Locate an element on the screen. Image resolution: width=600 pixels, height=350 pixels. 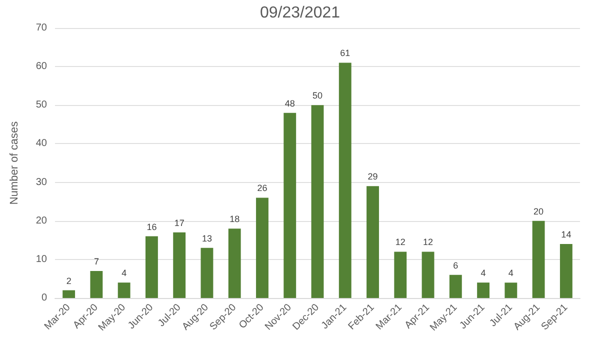
data-label: 48 is located at coordinates (289, 103).